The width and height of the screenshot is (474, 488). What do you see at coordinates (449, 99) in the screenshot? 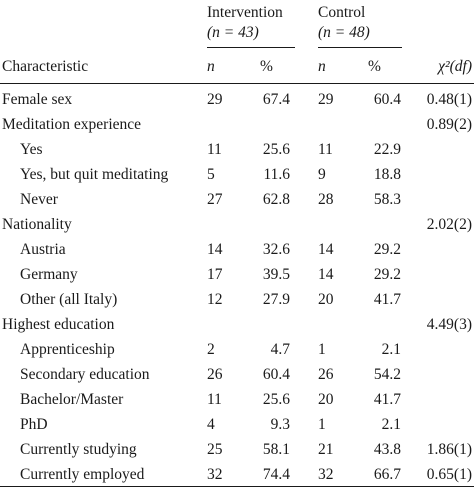
I see `chi-square-value: 0.48(1)` at bounding box center [449, 99].